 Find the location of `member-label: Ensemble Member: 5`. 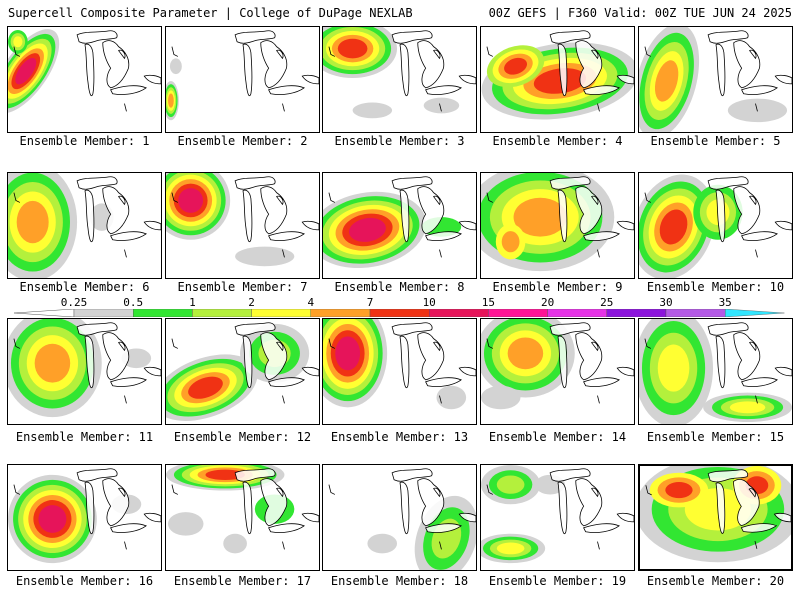

member-label: Ensemble Member: 5 is located at coordinates (715, 141).